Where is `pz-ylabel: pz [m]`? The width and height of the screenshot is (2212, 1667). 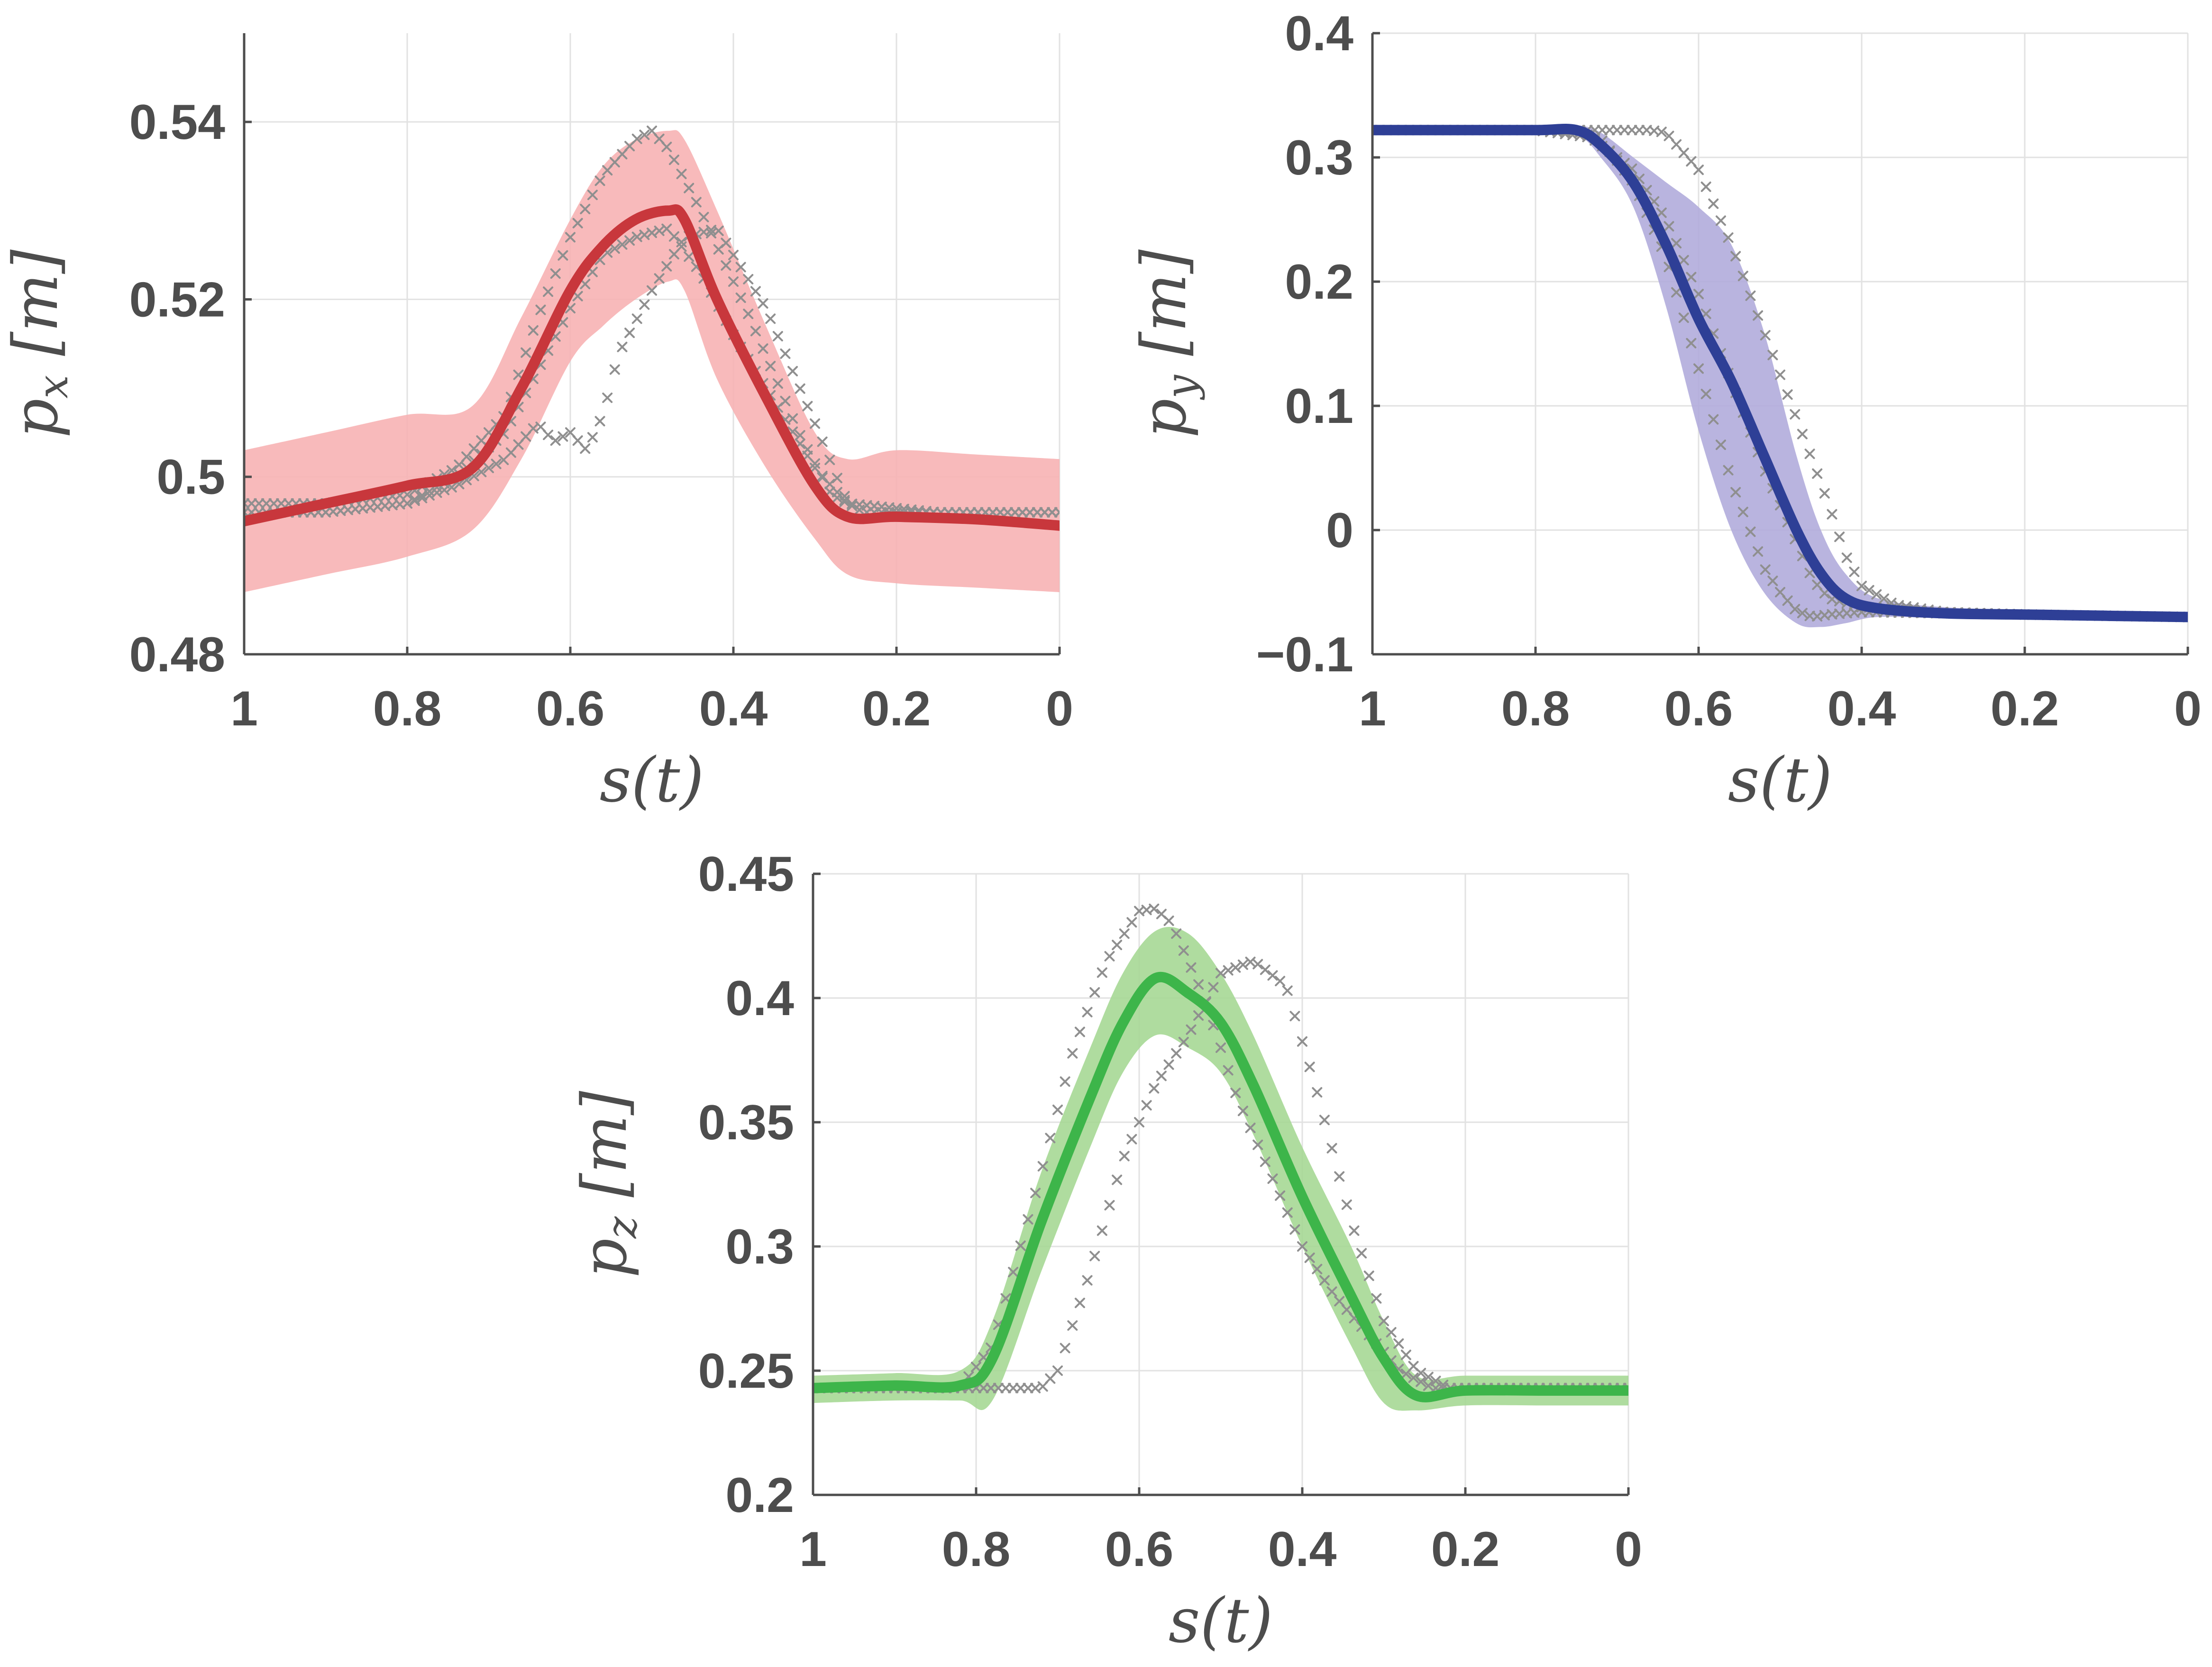 pz-ylabel: pz [m] is located at coordinates (607, 1184).